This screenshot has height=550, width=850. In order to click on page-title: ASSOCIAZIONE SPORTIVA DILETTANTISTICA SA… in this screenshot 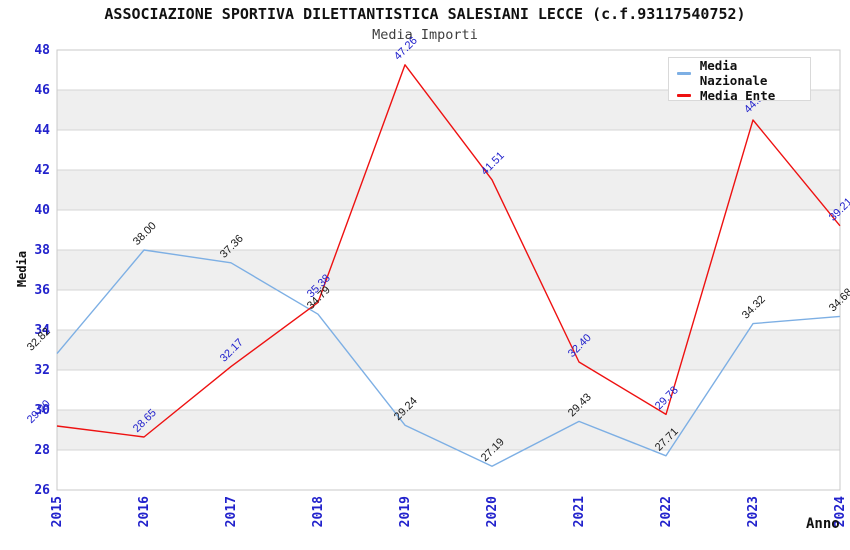, I will do `click(425, 14)`.